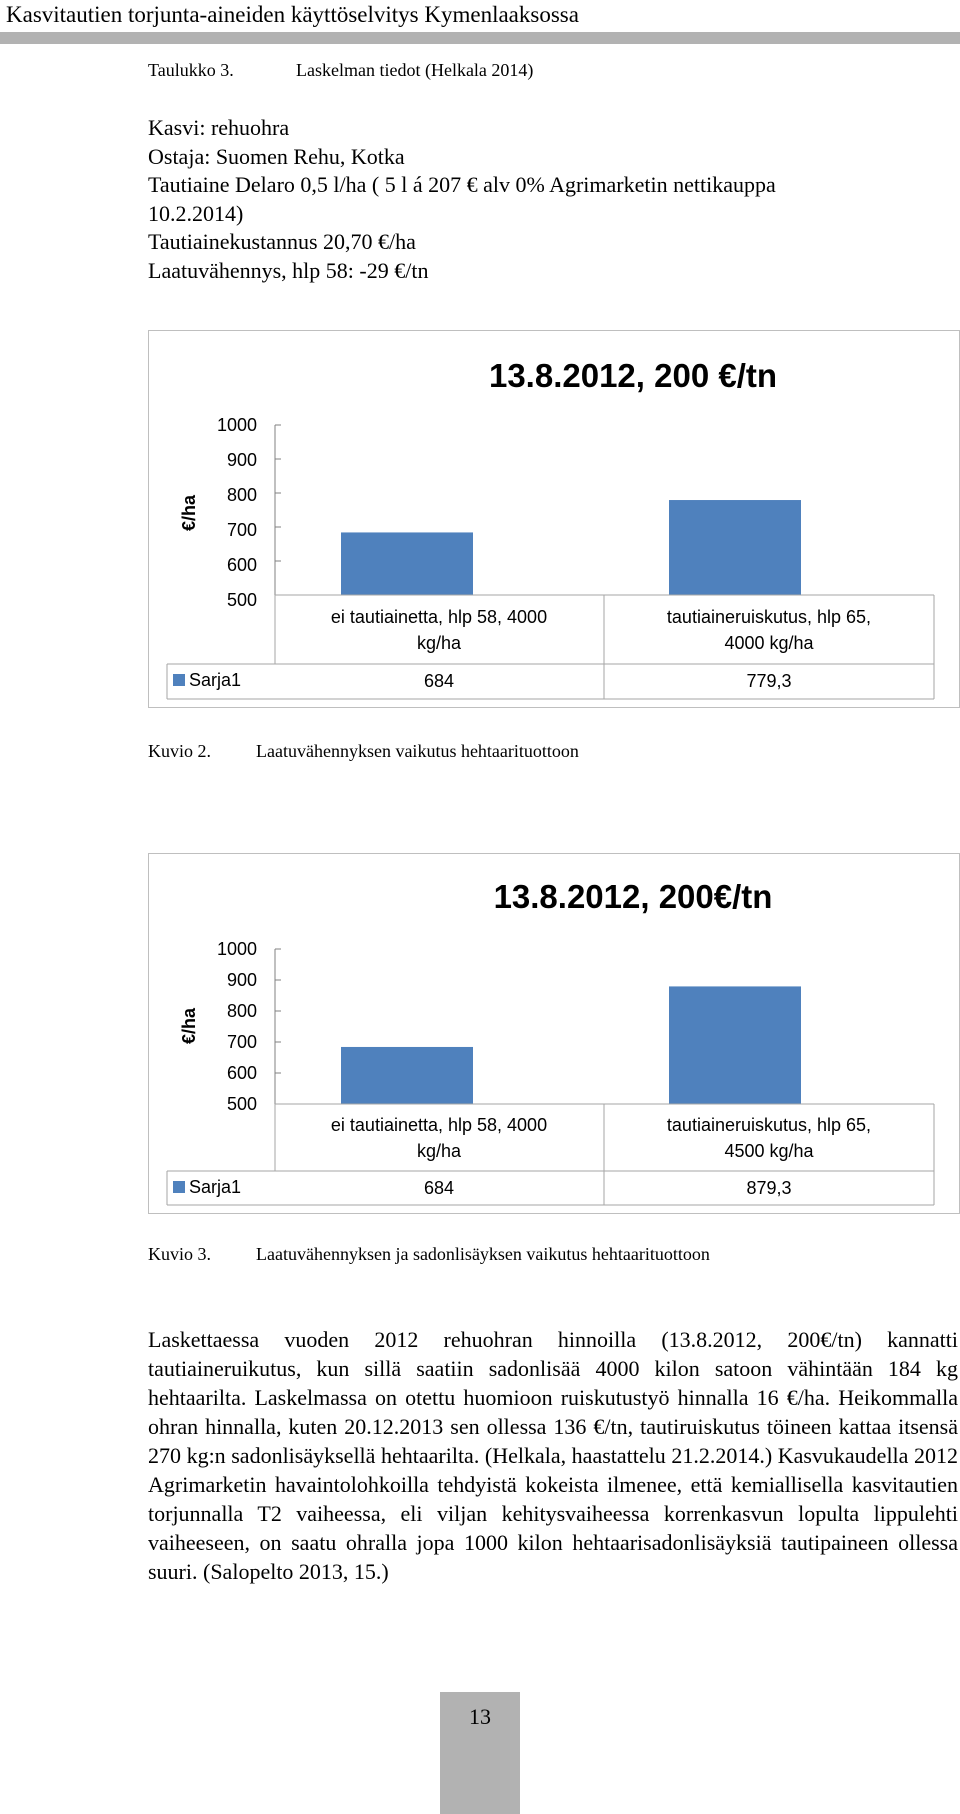  What do you see at coordinates (768, 681) in the screenshot?
I see `data-label: 779,3` at bounding box center [768, 681].